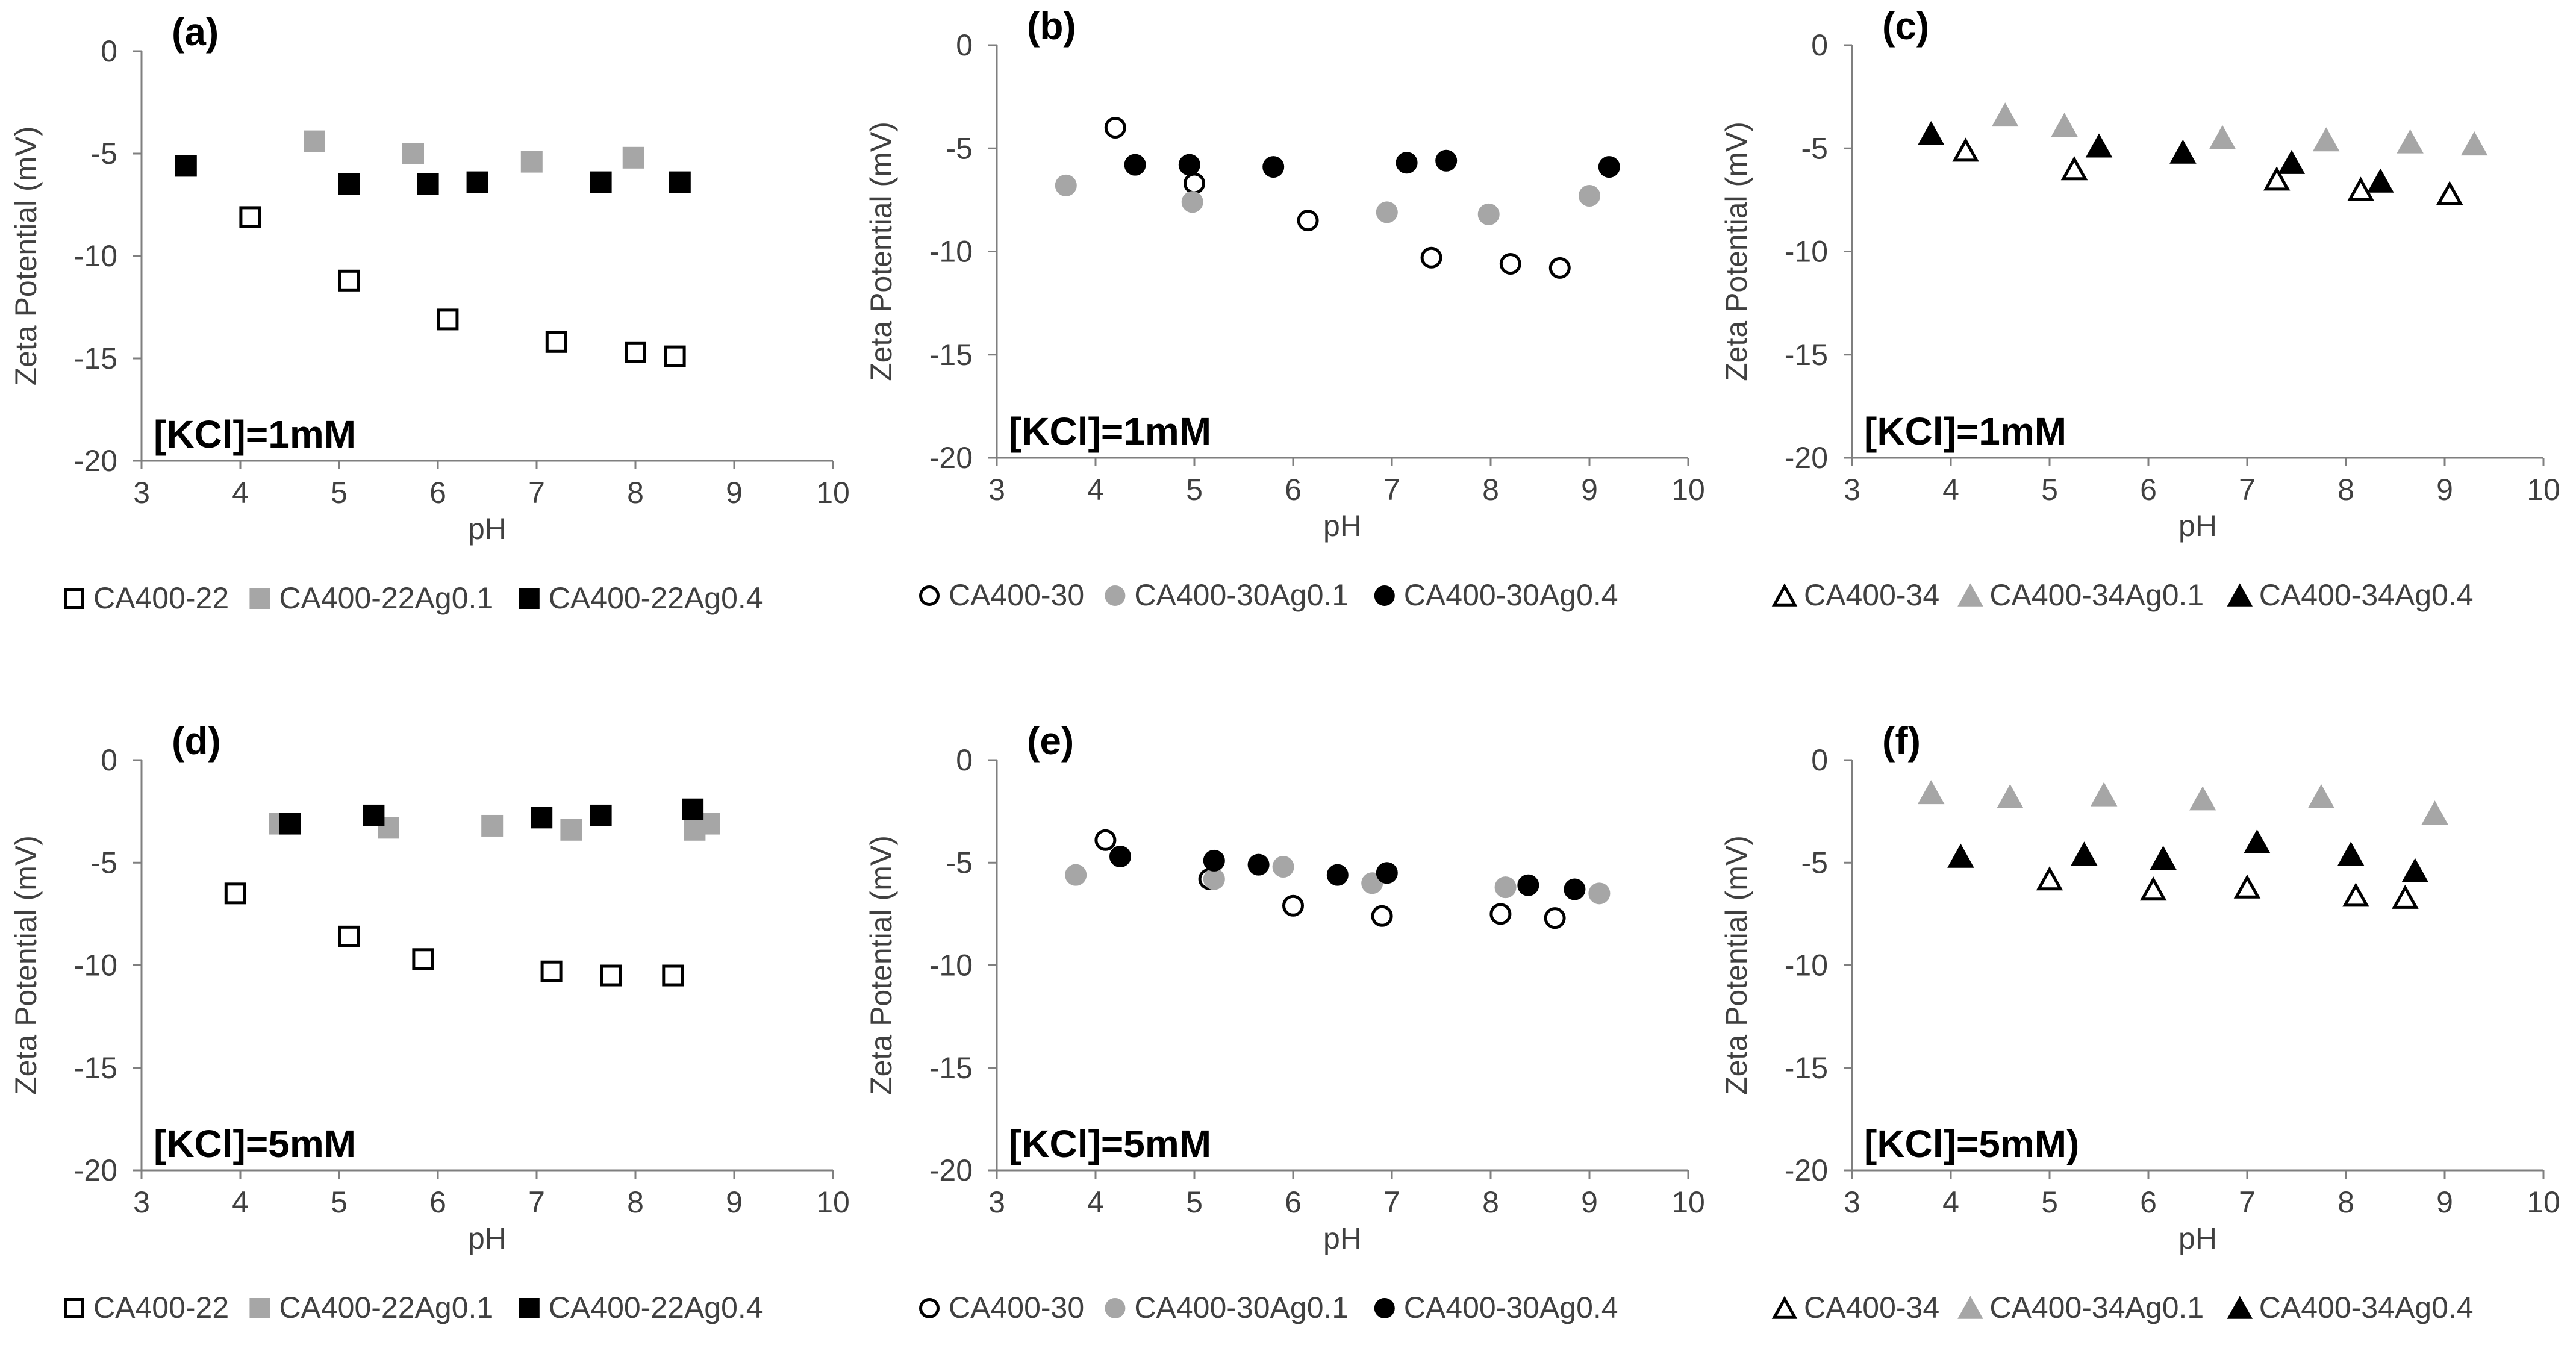 This screenshot has height=1351, width=2576. What do you see at coordinates (1511, 595) in the screenshot?
I see `legend-label: CA400-30Ag0.4` at bounding box center [1511, 595].